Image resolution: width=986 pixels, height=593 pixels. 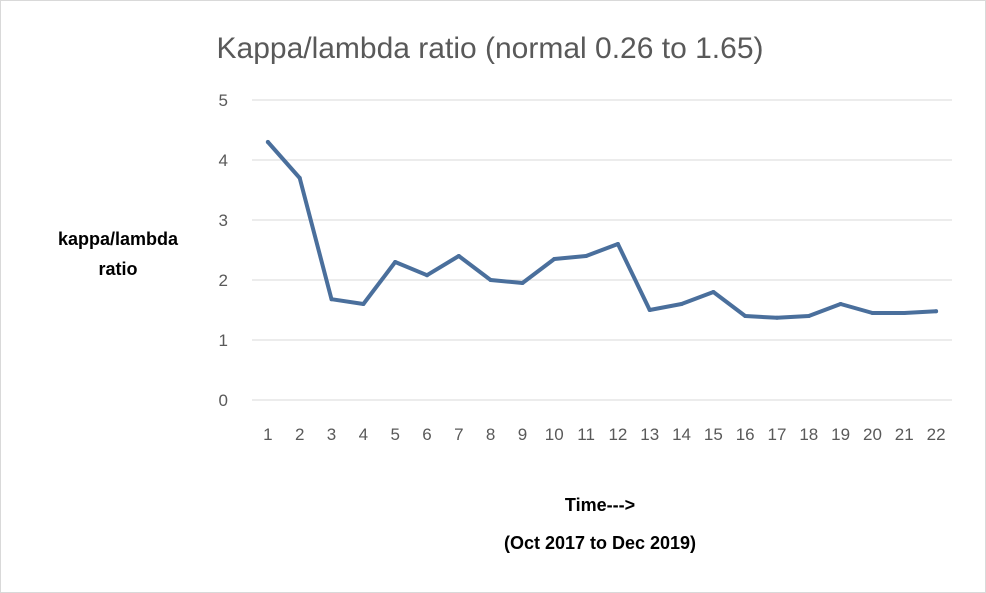 What do you see at coordinates (223, 340) in the screenshot?
I see `y-tick-label: 1` at bounding box center [223, 340].